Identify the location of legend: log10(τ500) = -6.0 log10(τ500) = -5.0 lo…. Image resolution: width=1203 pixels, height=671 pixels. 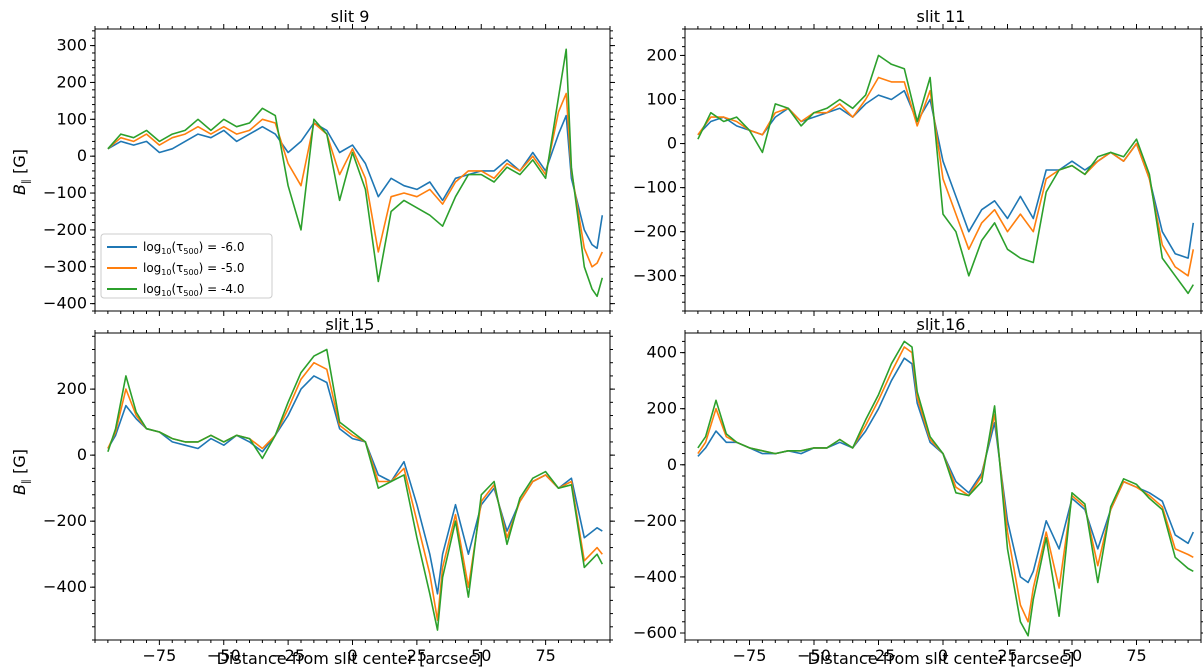
(186, 266).